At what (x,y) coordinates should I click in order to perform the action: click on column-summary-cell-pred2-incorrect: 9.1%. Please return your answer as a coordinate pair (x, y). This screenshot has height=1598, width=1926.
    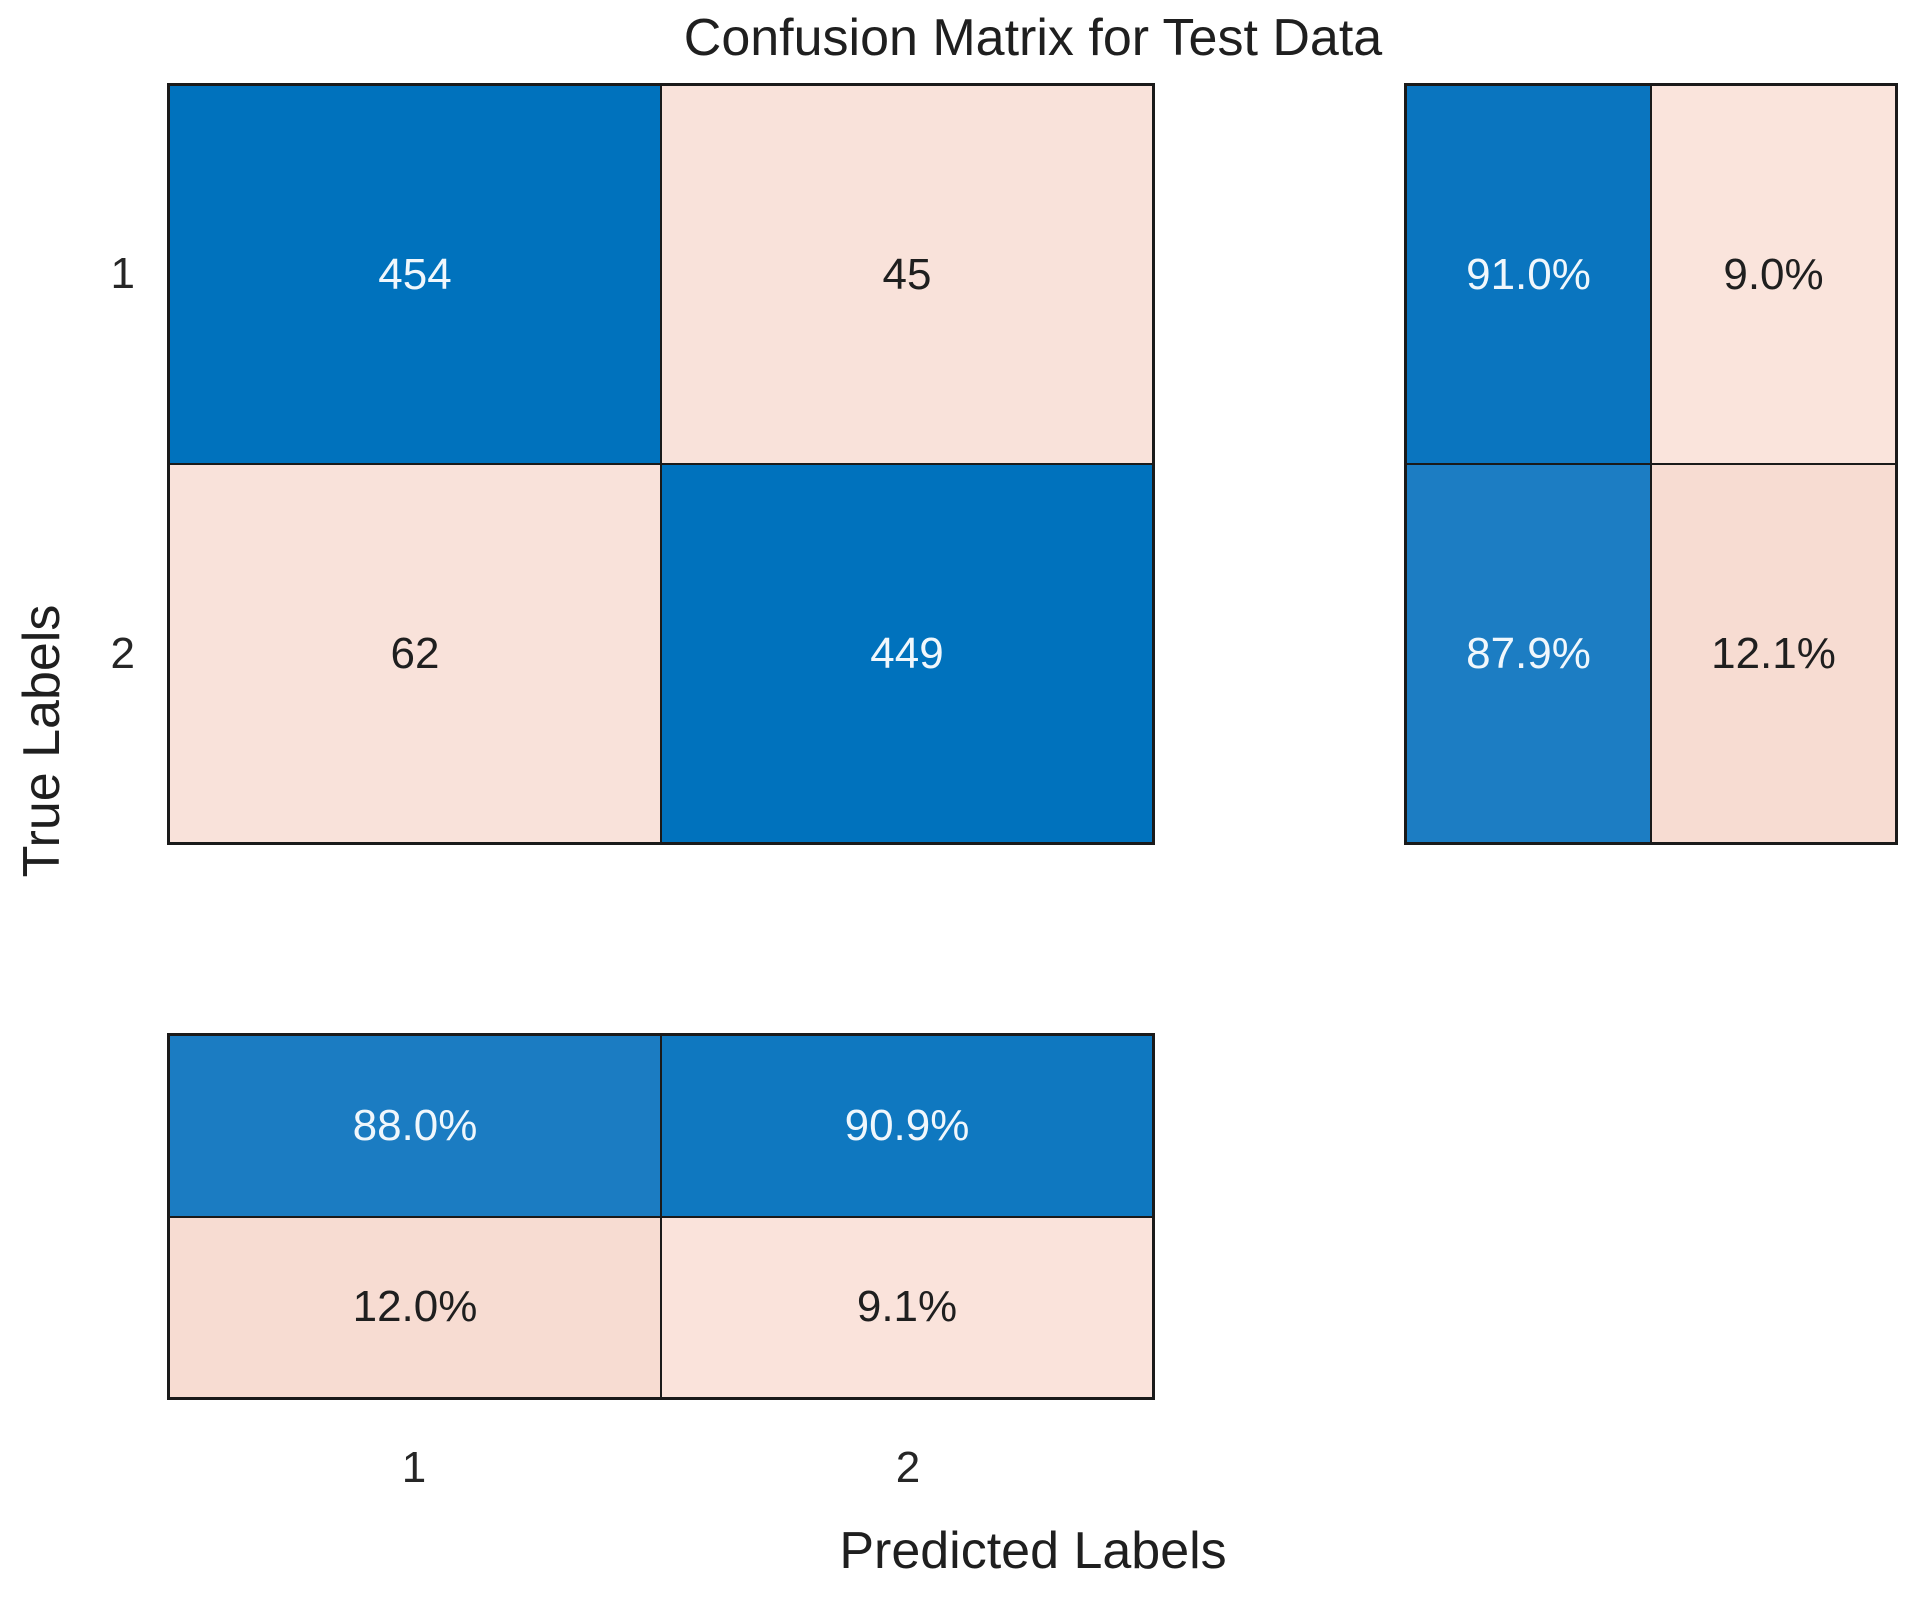
    Looking at the image, I should click on (907, 1307).